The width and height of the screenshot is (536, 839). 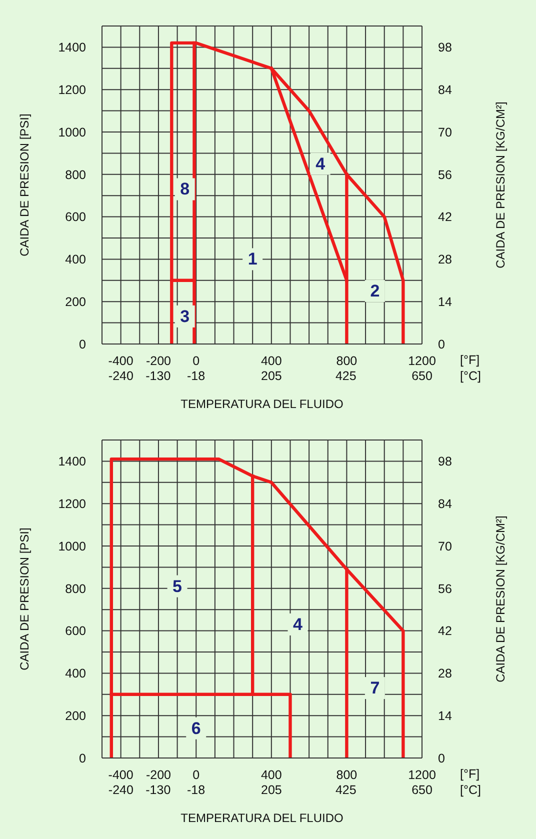 What do you see at coordinates (185, 189) in the screenshot?
I see `annotation: 8` at bounding box center [185, 189].